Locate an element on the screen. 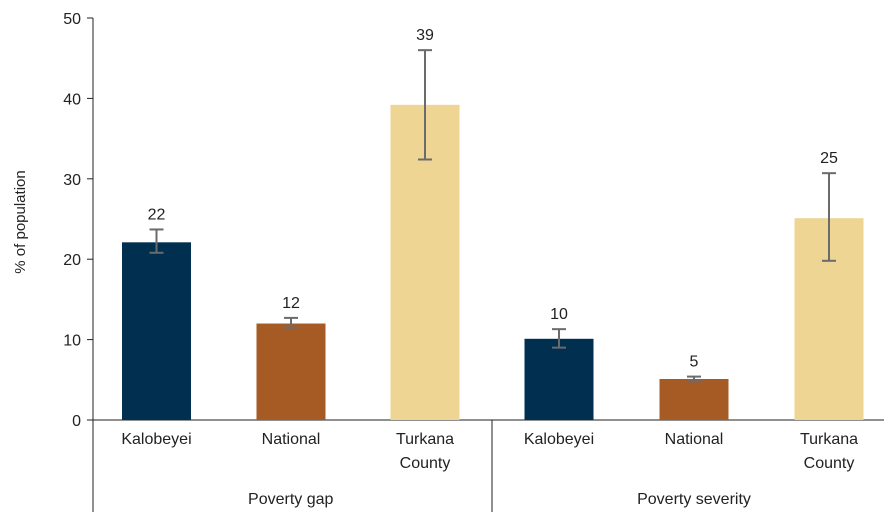 This screenshot has height=512, width=884. group-label: Poverty severity is located at coordinates (694, 499).